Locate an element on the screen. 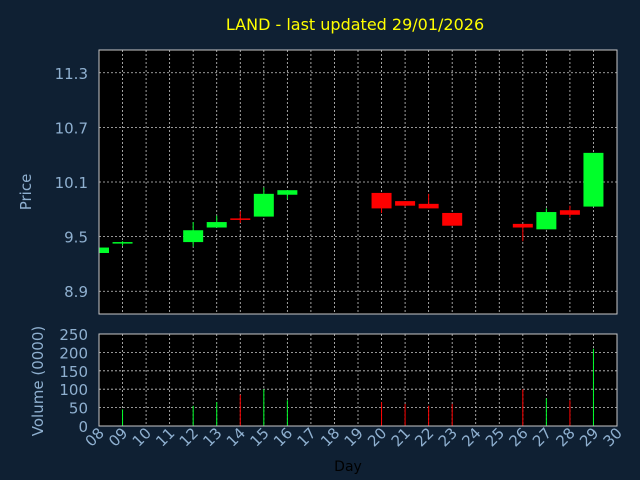 The height and width of the screenshot is (480, 640). volume-y-tick-label: 200 is located at coordinates (73, 353).